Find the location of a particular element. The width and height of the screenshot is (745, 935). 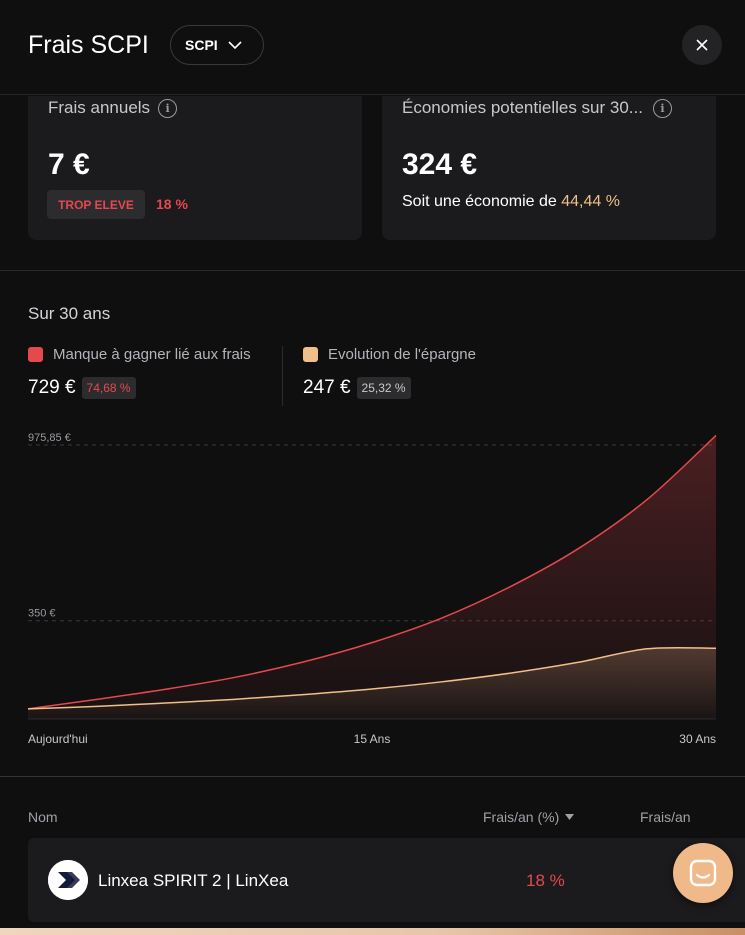

legend-label: Evolution de l'épargne is located at coordinates (402, 354).